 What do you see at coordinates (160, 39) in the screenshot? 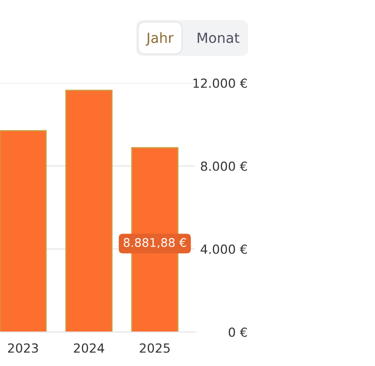
I see `text: Jahr` at bounding box center [160, 39].